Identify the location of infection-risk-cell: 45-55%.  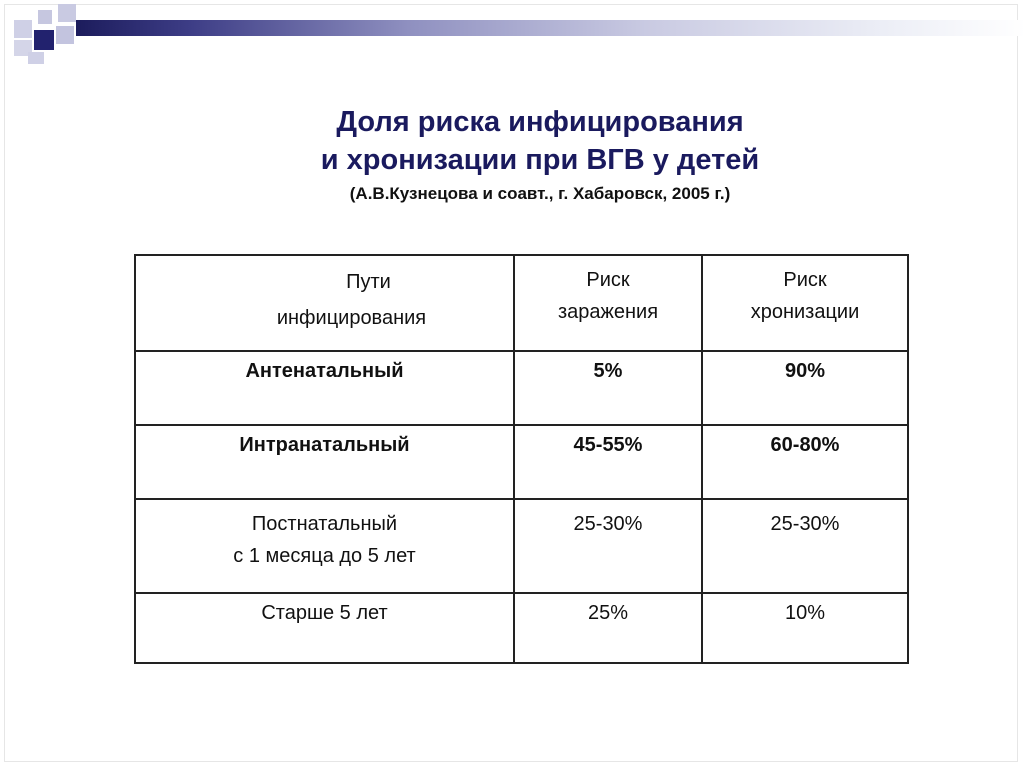
(608, 462).